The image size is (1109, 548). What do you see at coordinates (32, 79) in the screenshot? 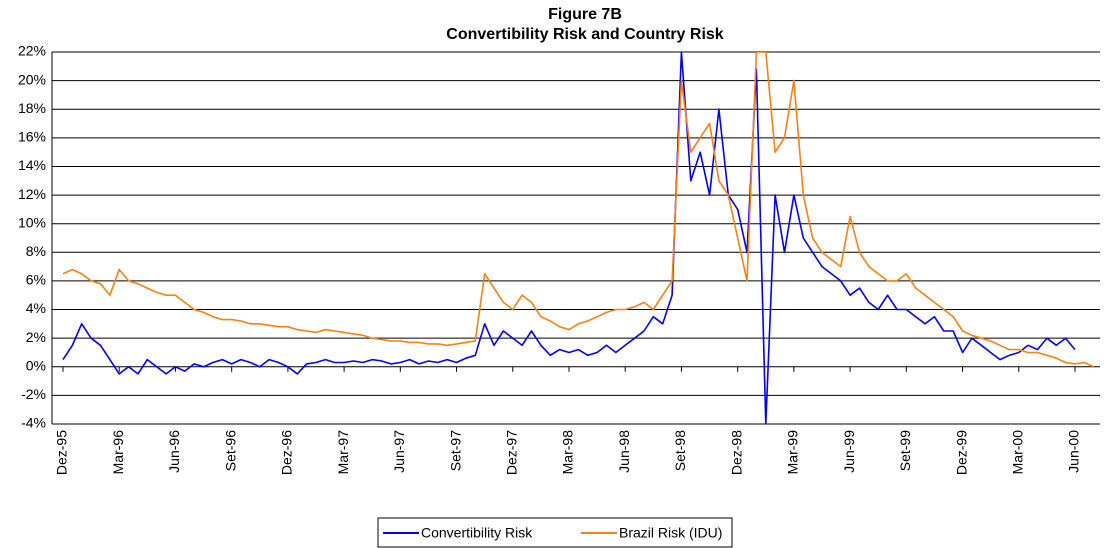
I see `y-tick-label: 20%` at bounding box center [32, 79].